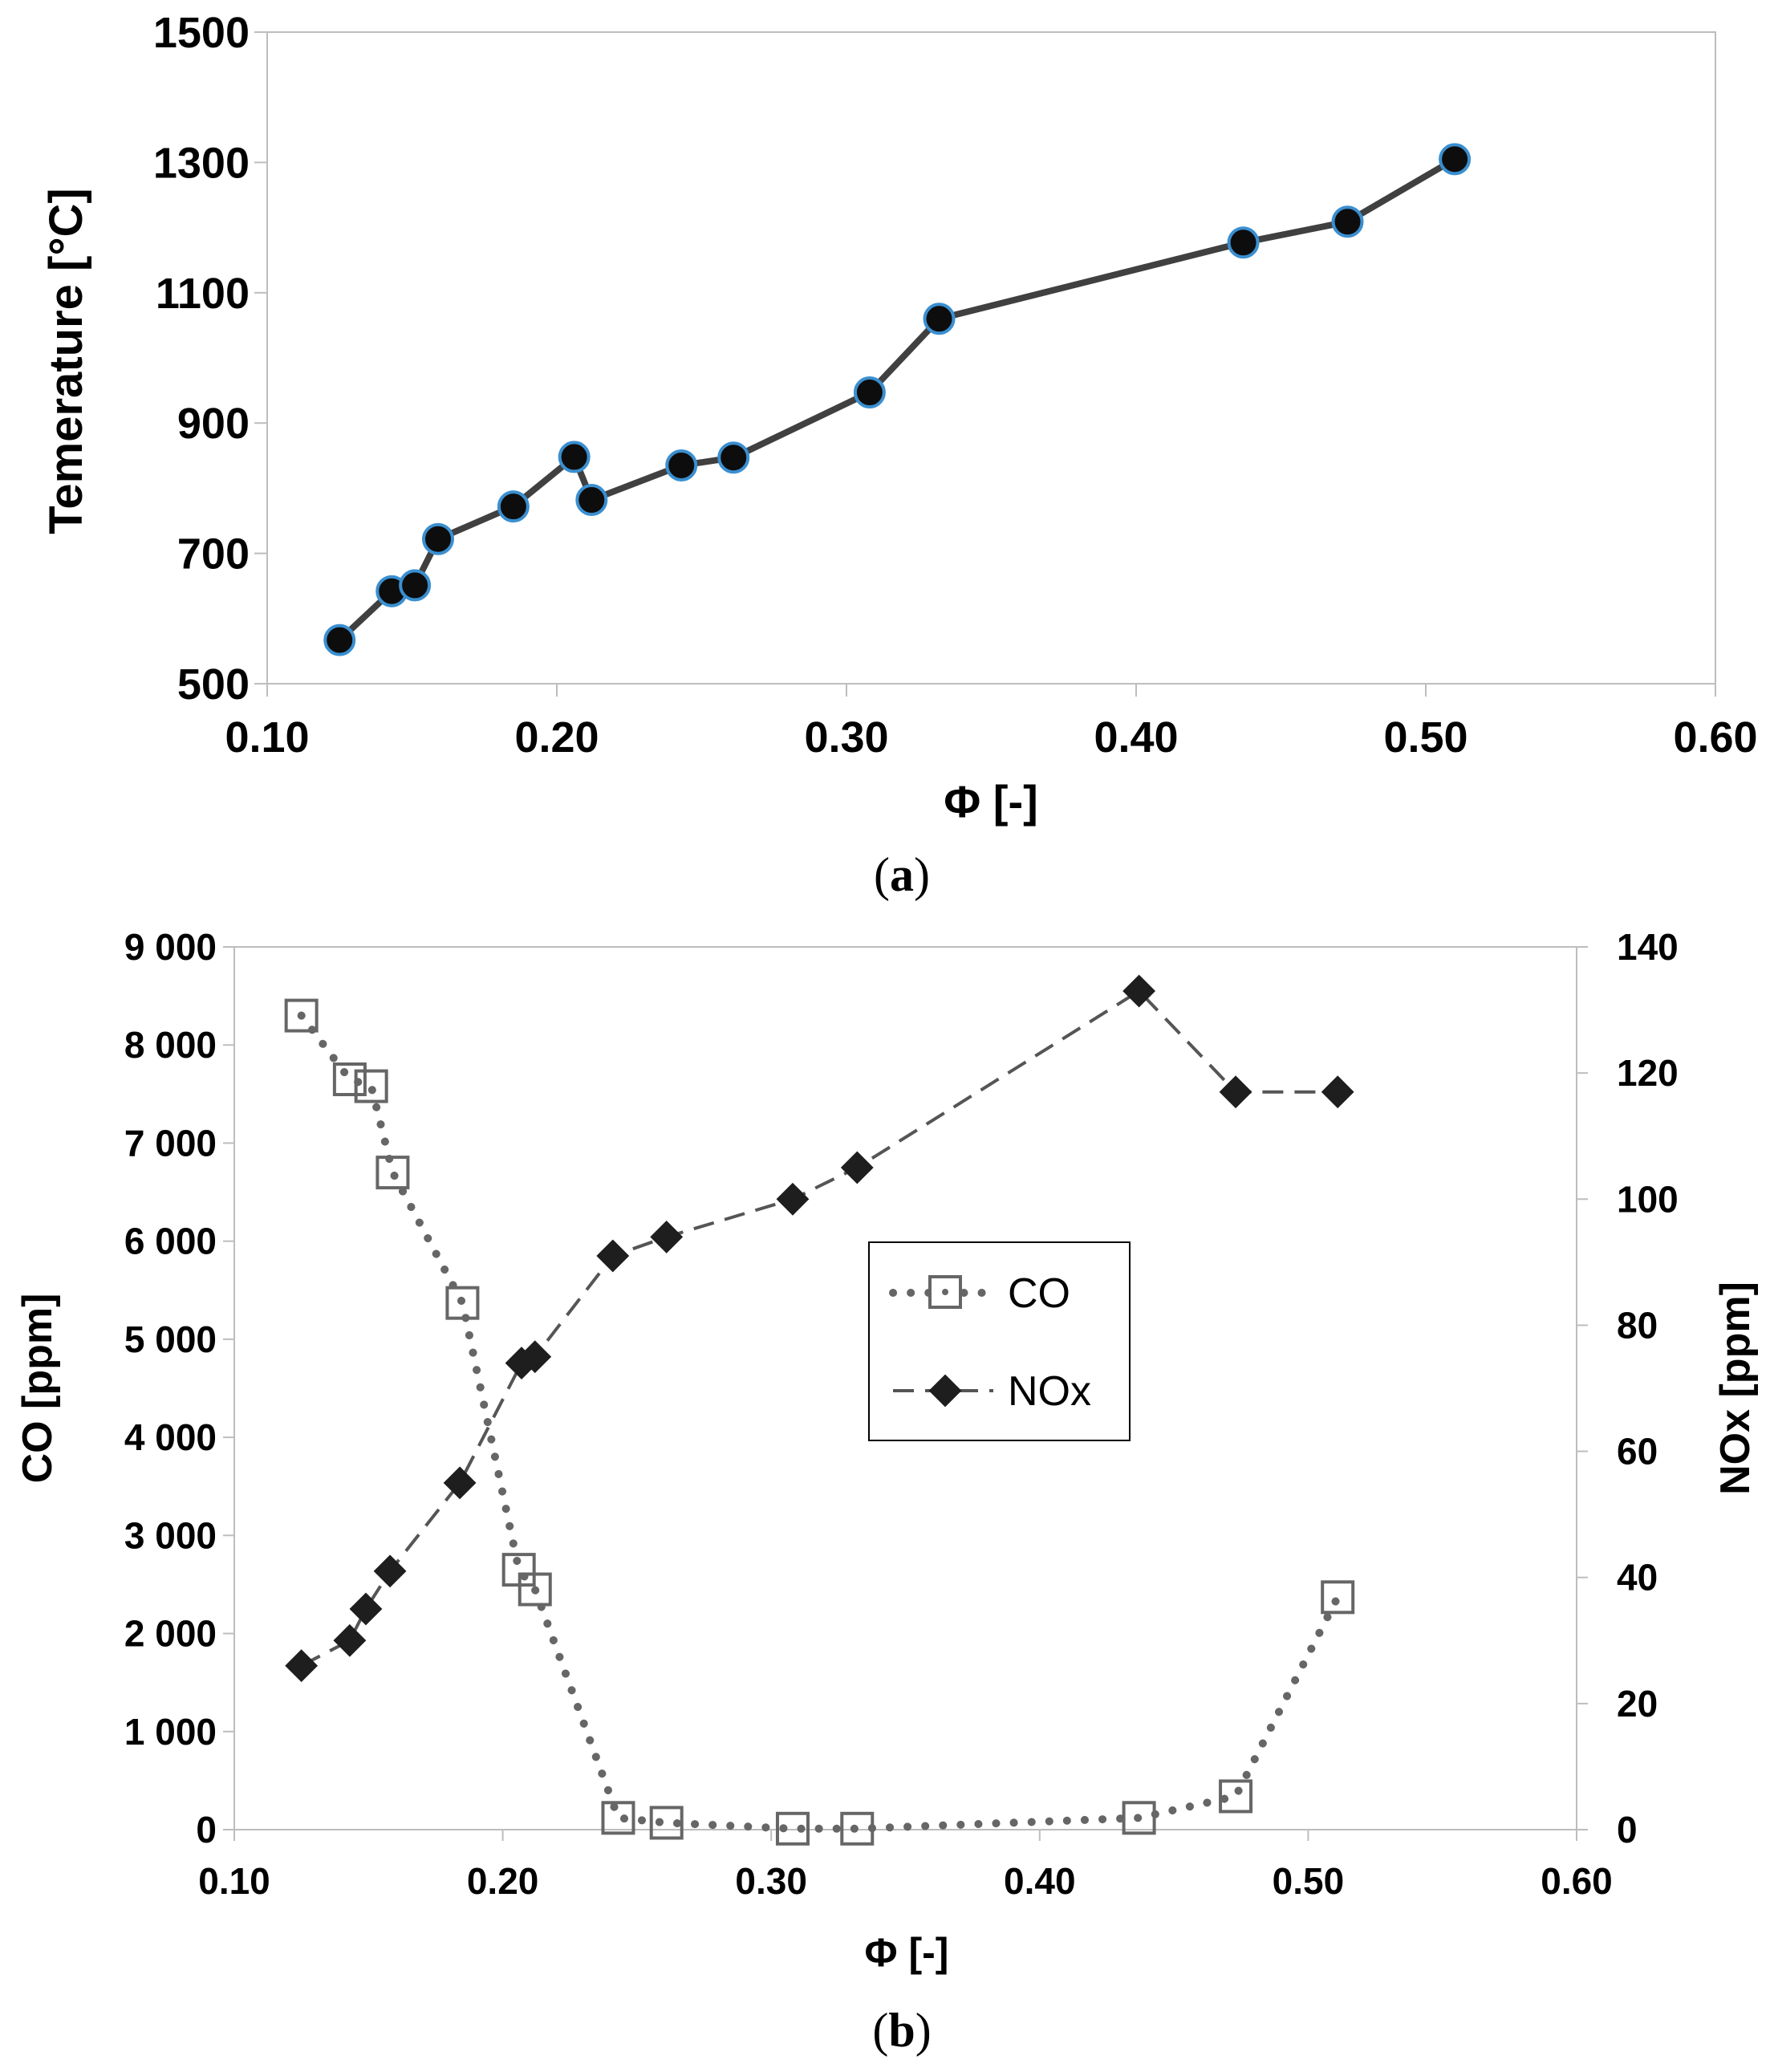 This screenshot has height=2072, width=1774. Describe the element at coordinates (771, 1881) in the screenshot. I see `x-tick-label-b: 0.30` at that location.